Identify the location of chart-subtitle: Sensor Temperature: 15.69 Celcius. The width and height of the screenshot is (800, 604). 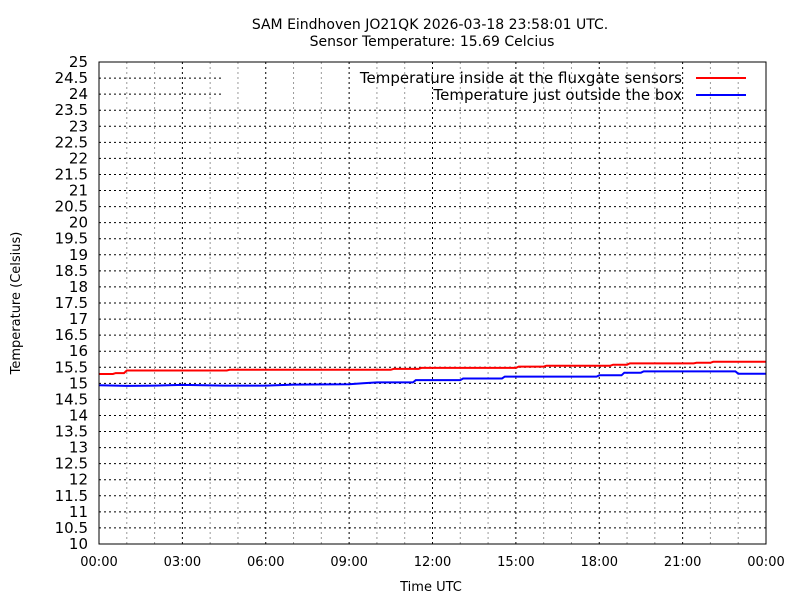
(432, 42).